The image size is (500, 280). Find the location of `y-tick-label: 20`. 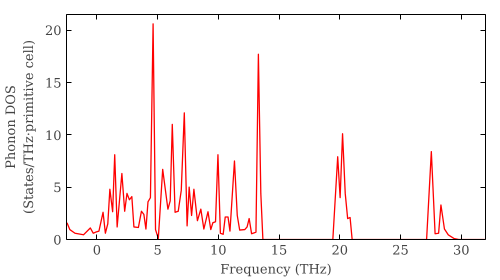

y-tick-label: 20 is located at coordinates (53, 32).